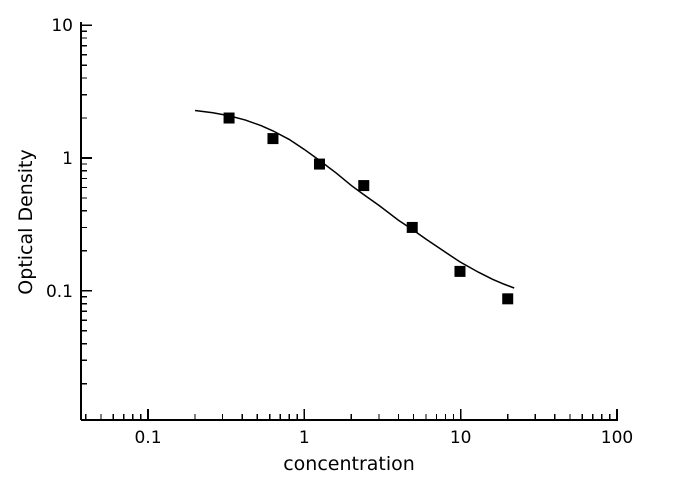 The width and height of the screenshot is (689, 486). What do you see at coordinates (59, 159) in the screenshot?
I see `y-axis-tick-labels: 0.1 1 10` at bounding box center [59, 159].